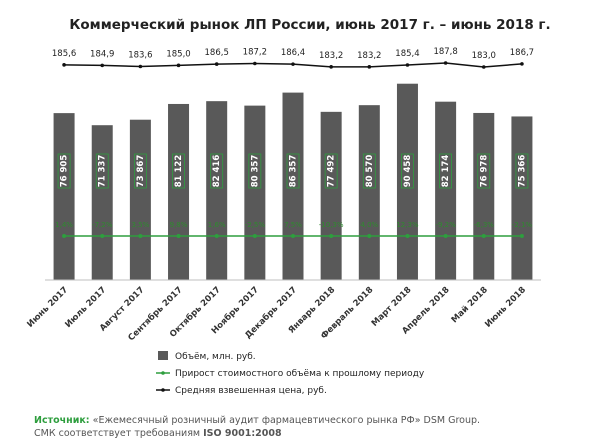 This screenshot has width=591, height=447. What do you see at coordinates (102, 225) in the screenshot?
I see `growth-label: -7,2%` at bounding box center [102, 225].